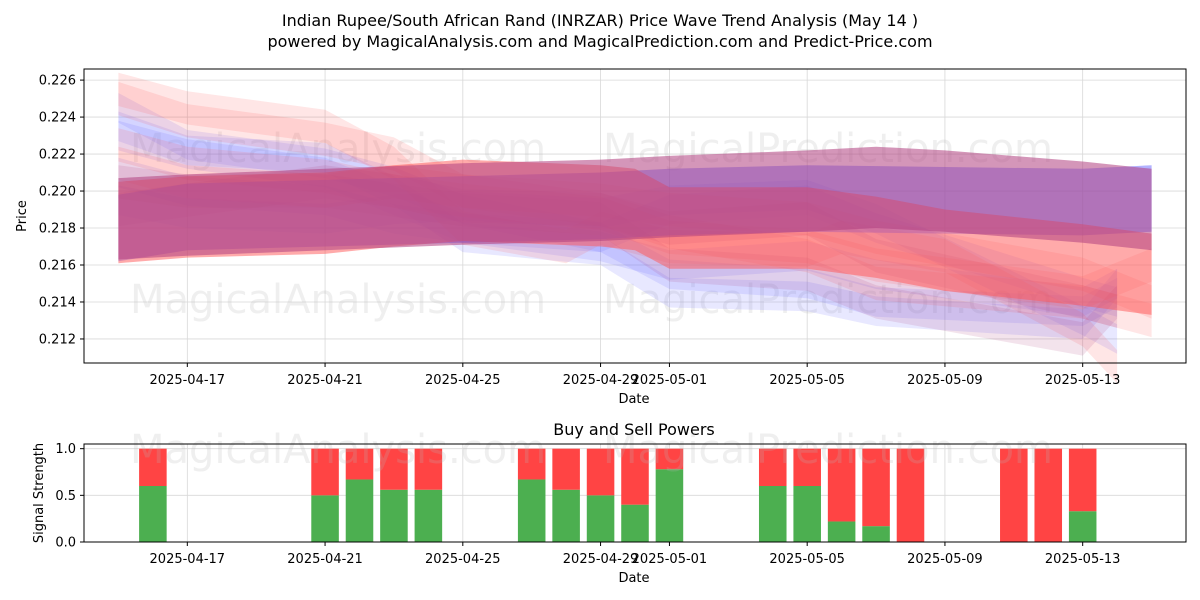 Image resolution: width=1200 pixels, height=600 pixels. I want to click on signal-bars, so click(618, 495).